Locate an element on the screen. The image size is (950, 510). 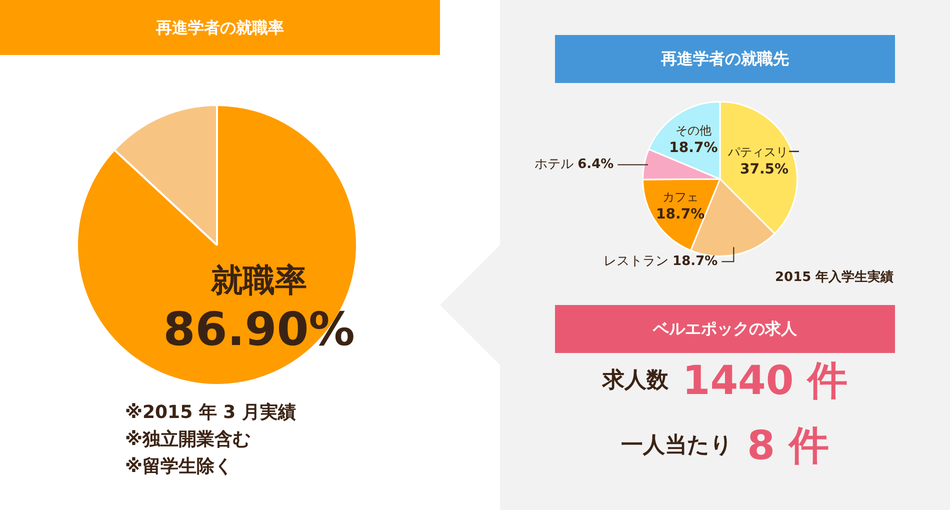
slice-label: その他 is located at coordinates (693, 130).